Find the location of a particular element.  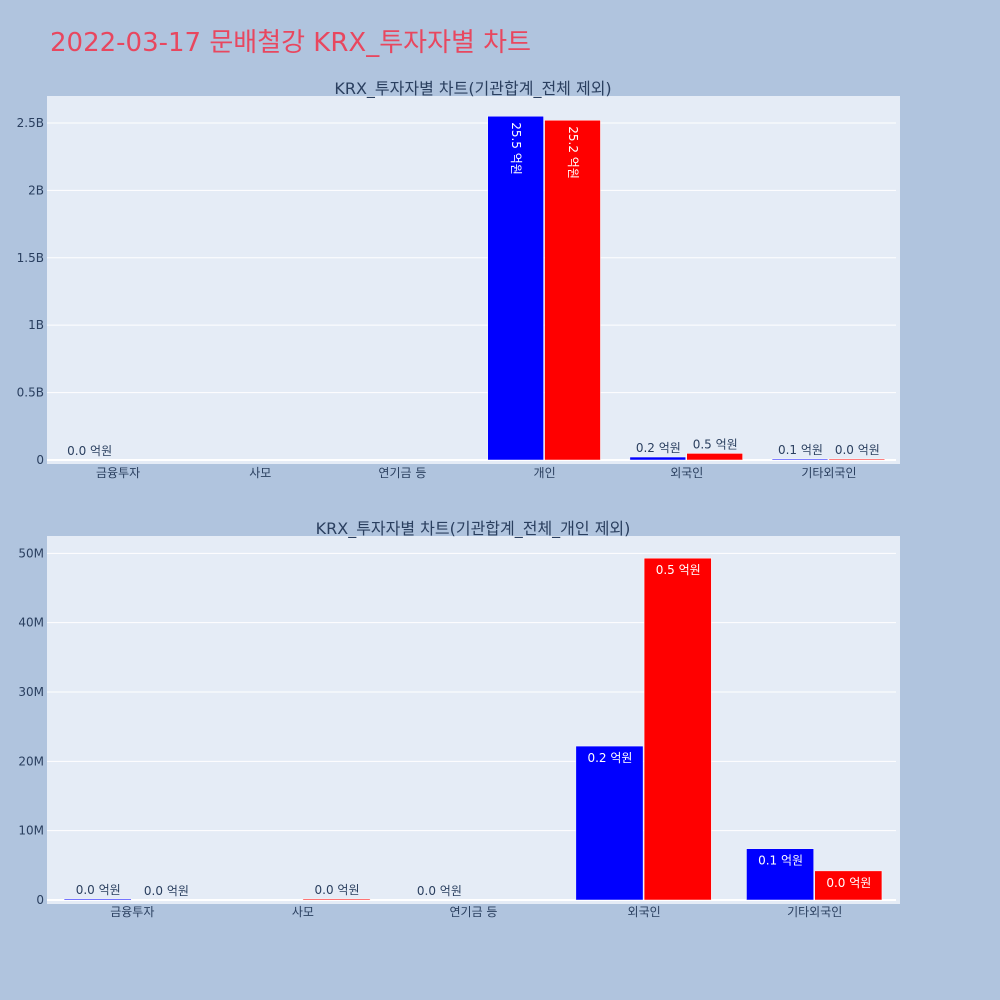

x-ticks: 금융투자 사모 연기금 등 개인 외국인 기타외국인 is located at coordinates (476, 473).